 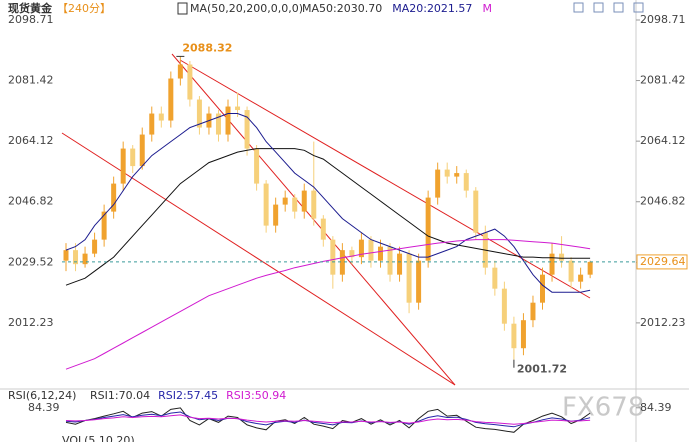 What do you see at coordinates (608, 7) in the screenshot?
I see `toolbar` at bounding box center [608, 7].